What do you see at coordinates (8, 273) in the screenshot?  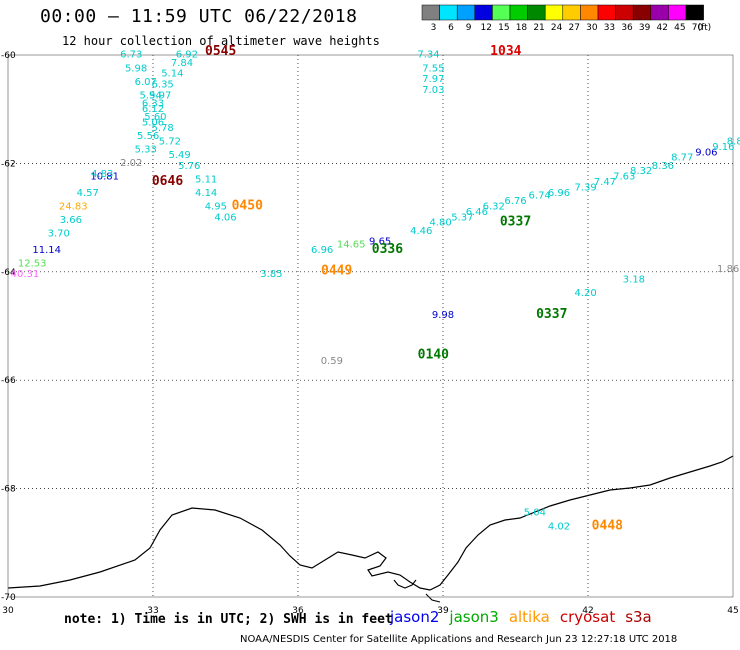 I see `y-tick-label: -64` at bounding box center [8, 273].